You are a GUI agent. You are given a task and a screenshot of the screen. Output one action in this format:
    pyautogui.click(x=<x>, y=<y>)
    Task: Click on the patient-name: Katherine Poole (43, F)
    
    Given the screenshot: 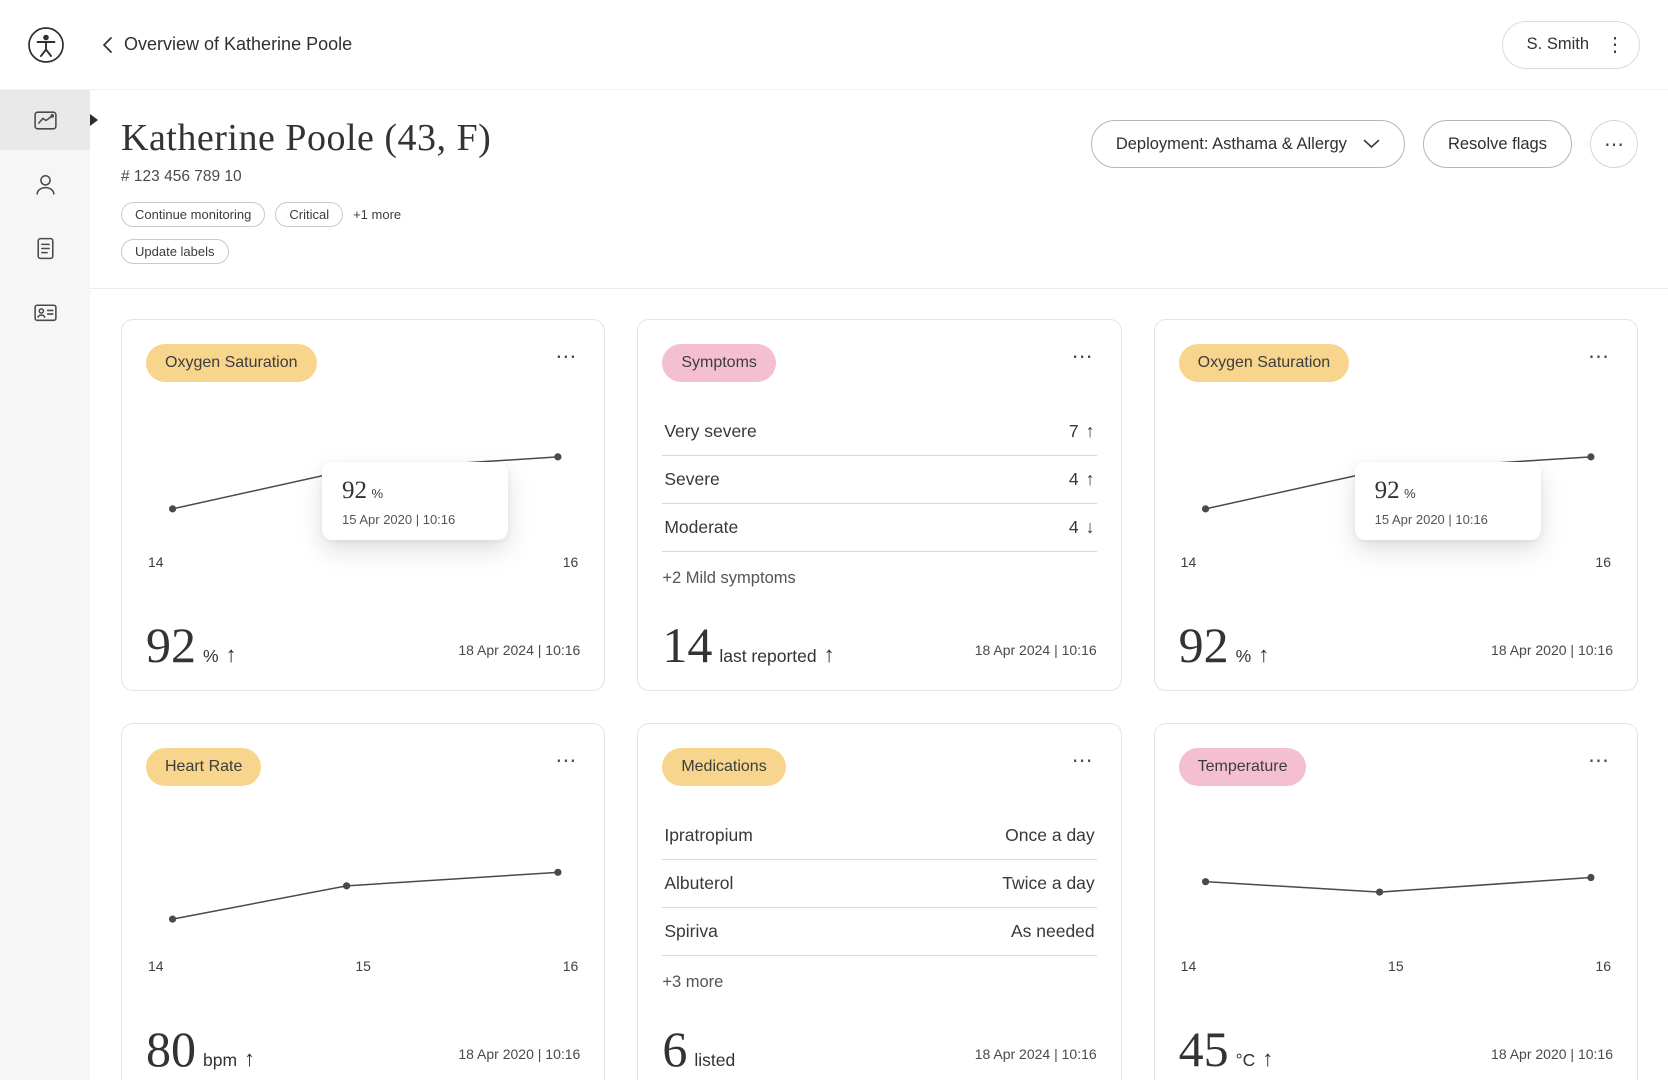 What is the action you would take?
    pyautogui.click(x=306, y=138)
    